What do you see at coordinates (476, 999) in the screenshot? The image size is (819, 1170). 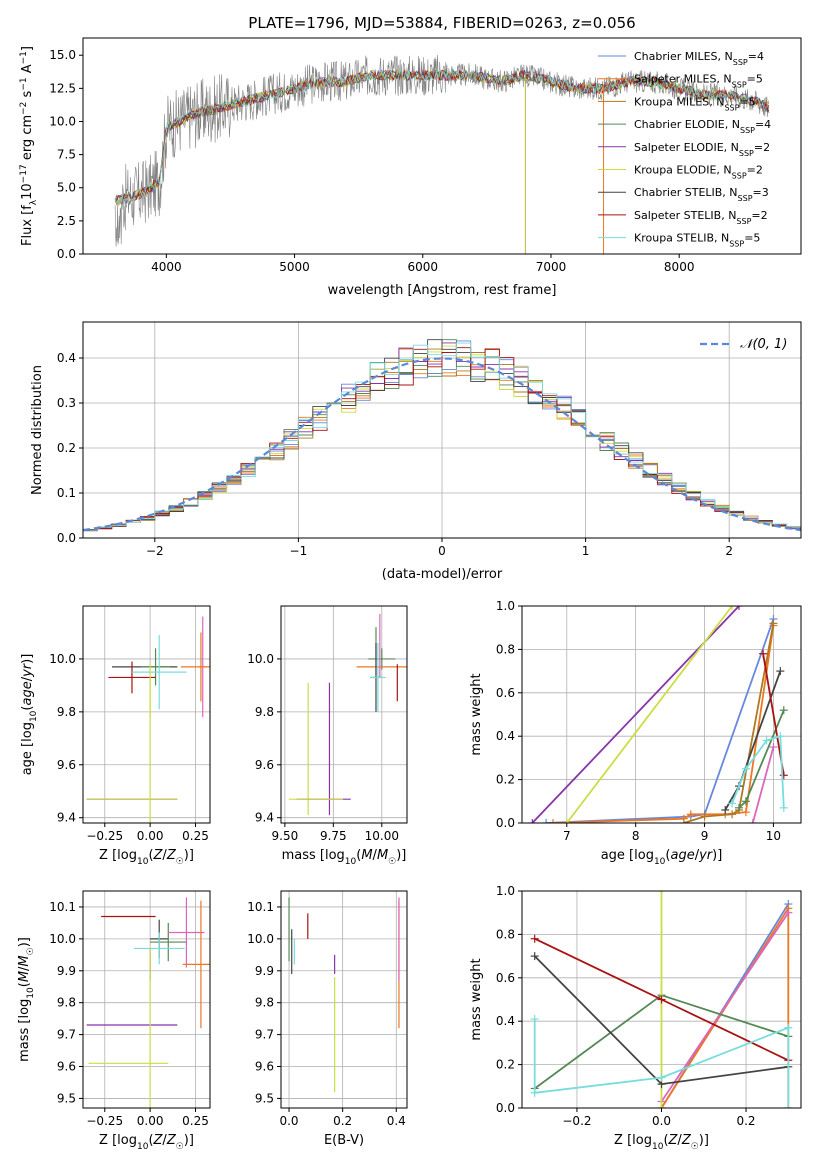 I see `y-axis-label: mass weight` at bounding box center [476, 999].